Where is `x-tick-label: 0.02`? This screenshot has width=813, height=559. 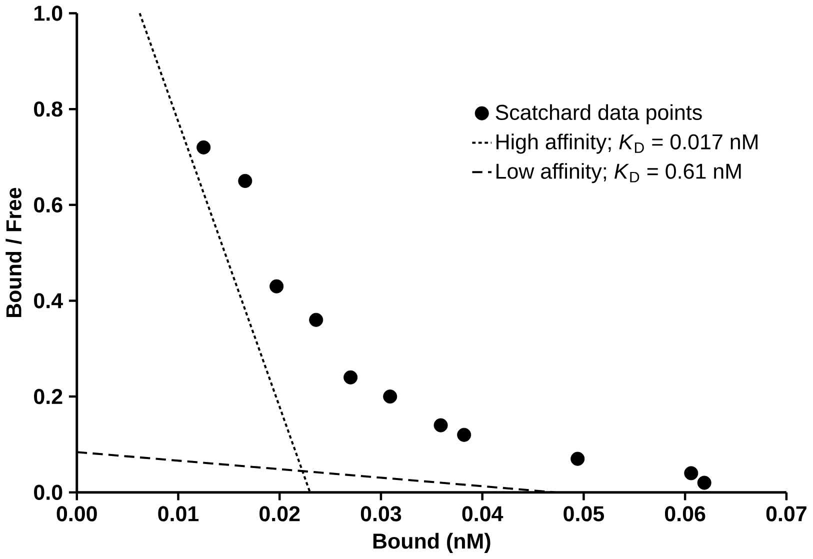
x-tick-label: 0.02 is located at coordinates (280, 514).